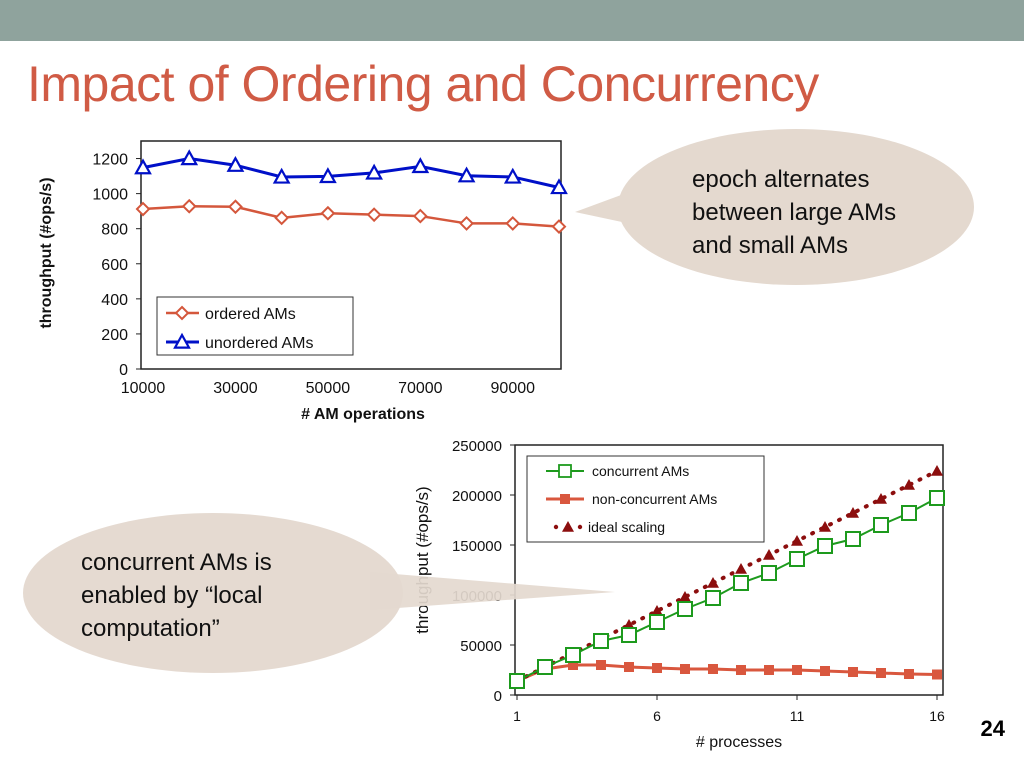  Describe the element at coordinates (123, 370) in the screenshot. I see `chart1-y-tick-label: 0` at that location.